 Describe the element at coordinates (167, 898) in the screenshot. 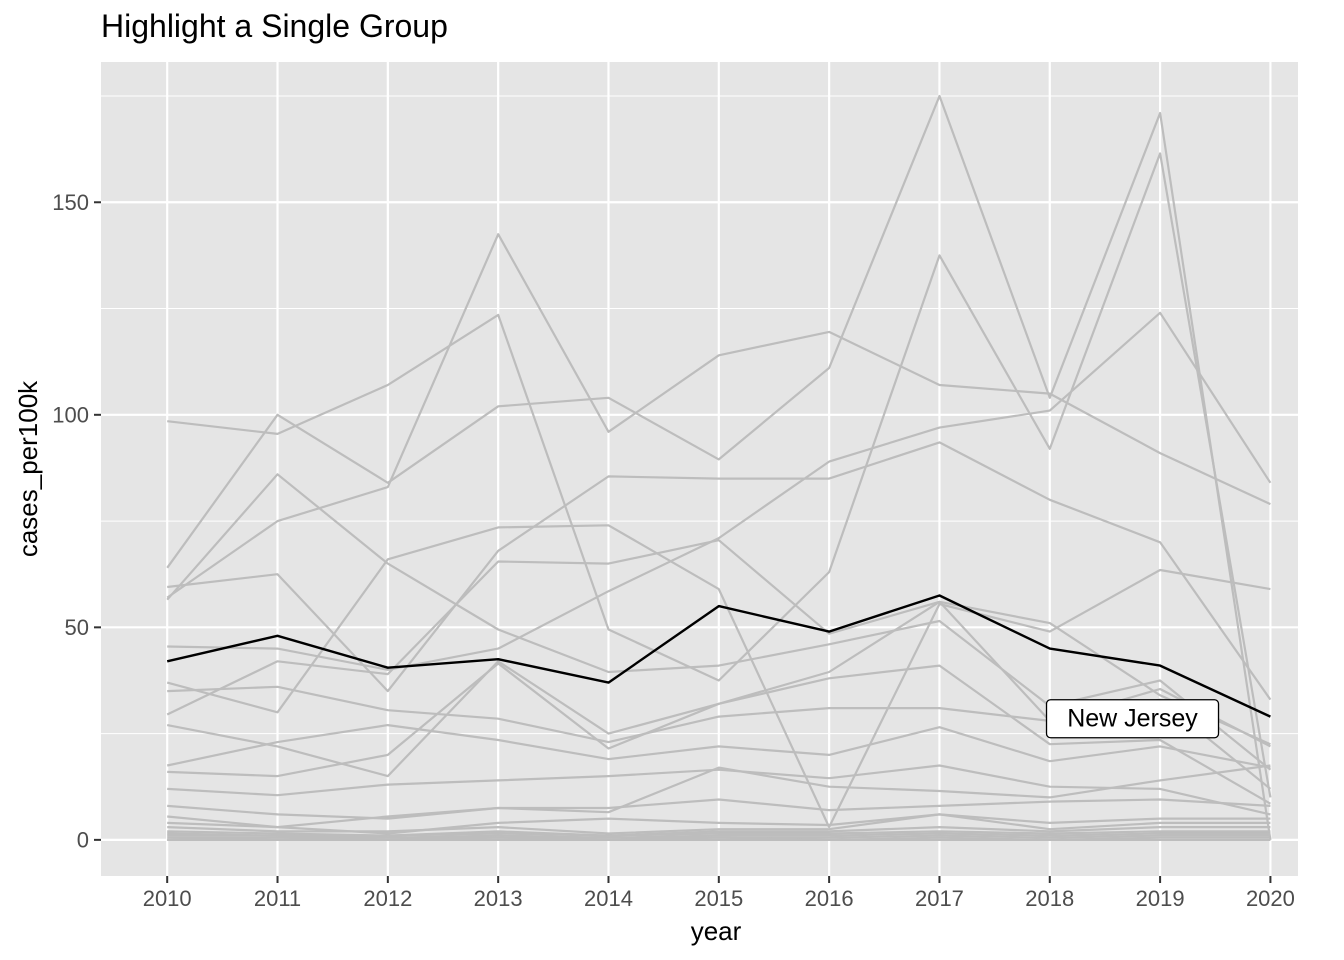

I see `x-tick-label: 2010` at that location.